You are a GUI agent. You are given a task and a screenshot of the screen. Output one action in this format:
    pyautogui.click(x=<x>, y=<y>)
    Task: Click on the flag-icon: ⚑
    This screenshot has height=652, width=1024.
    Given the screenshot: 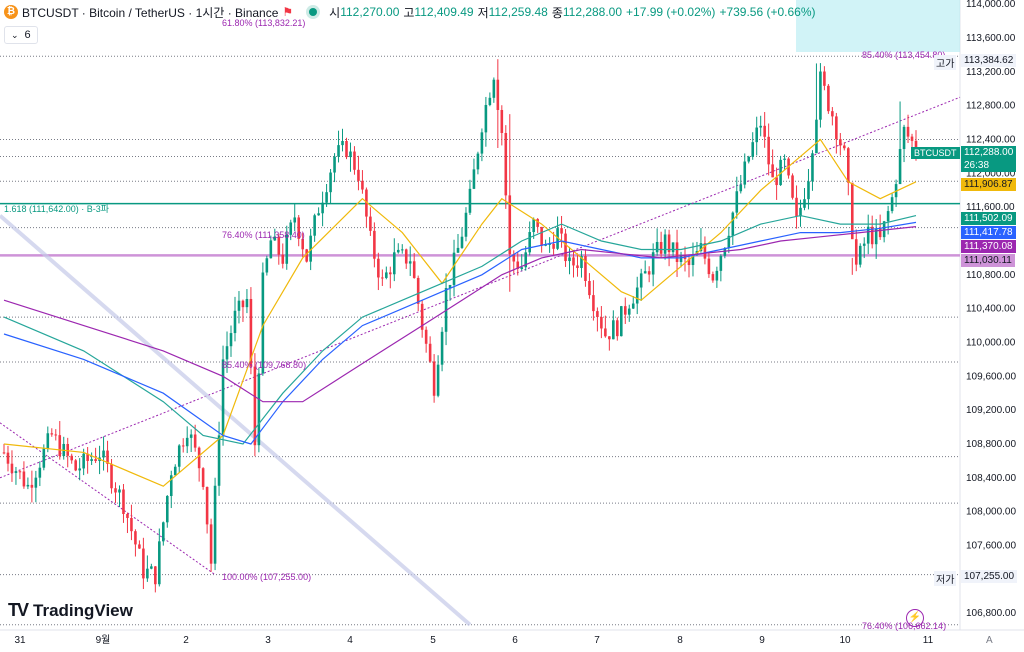 What is the action you would take?
    pyautogui.click(x=288, y=12)
    